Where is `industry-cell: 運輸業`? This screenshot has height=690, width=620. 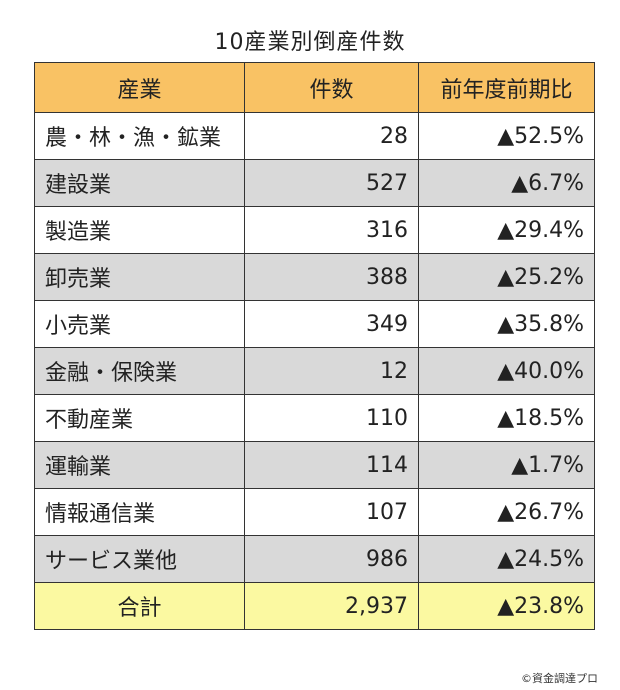
industry-cell: 運輸業 is located at coordinates (139, 465).